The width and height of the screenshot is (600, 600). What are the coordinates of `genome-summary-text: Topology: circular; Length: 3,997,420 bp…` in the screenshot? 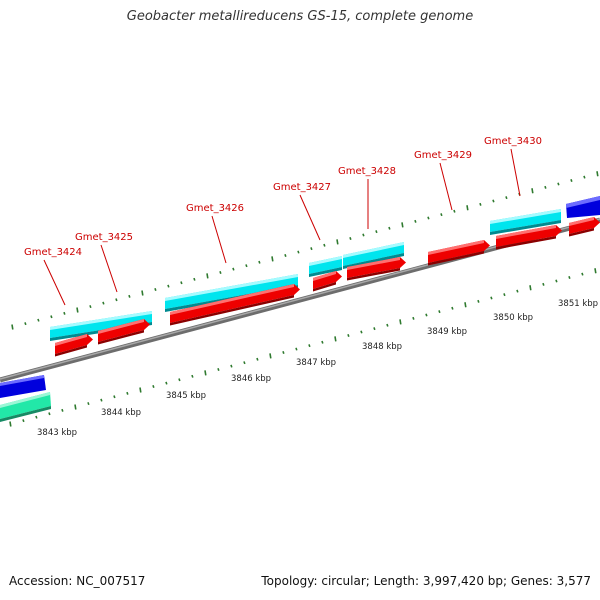 It's located at (426, 581).